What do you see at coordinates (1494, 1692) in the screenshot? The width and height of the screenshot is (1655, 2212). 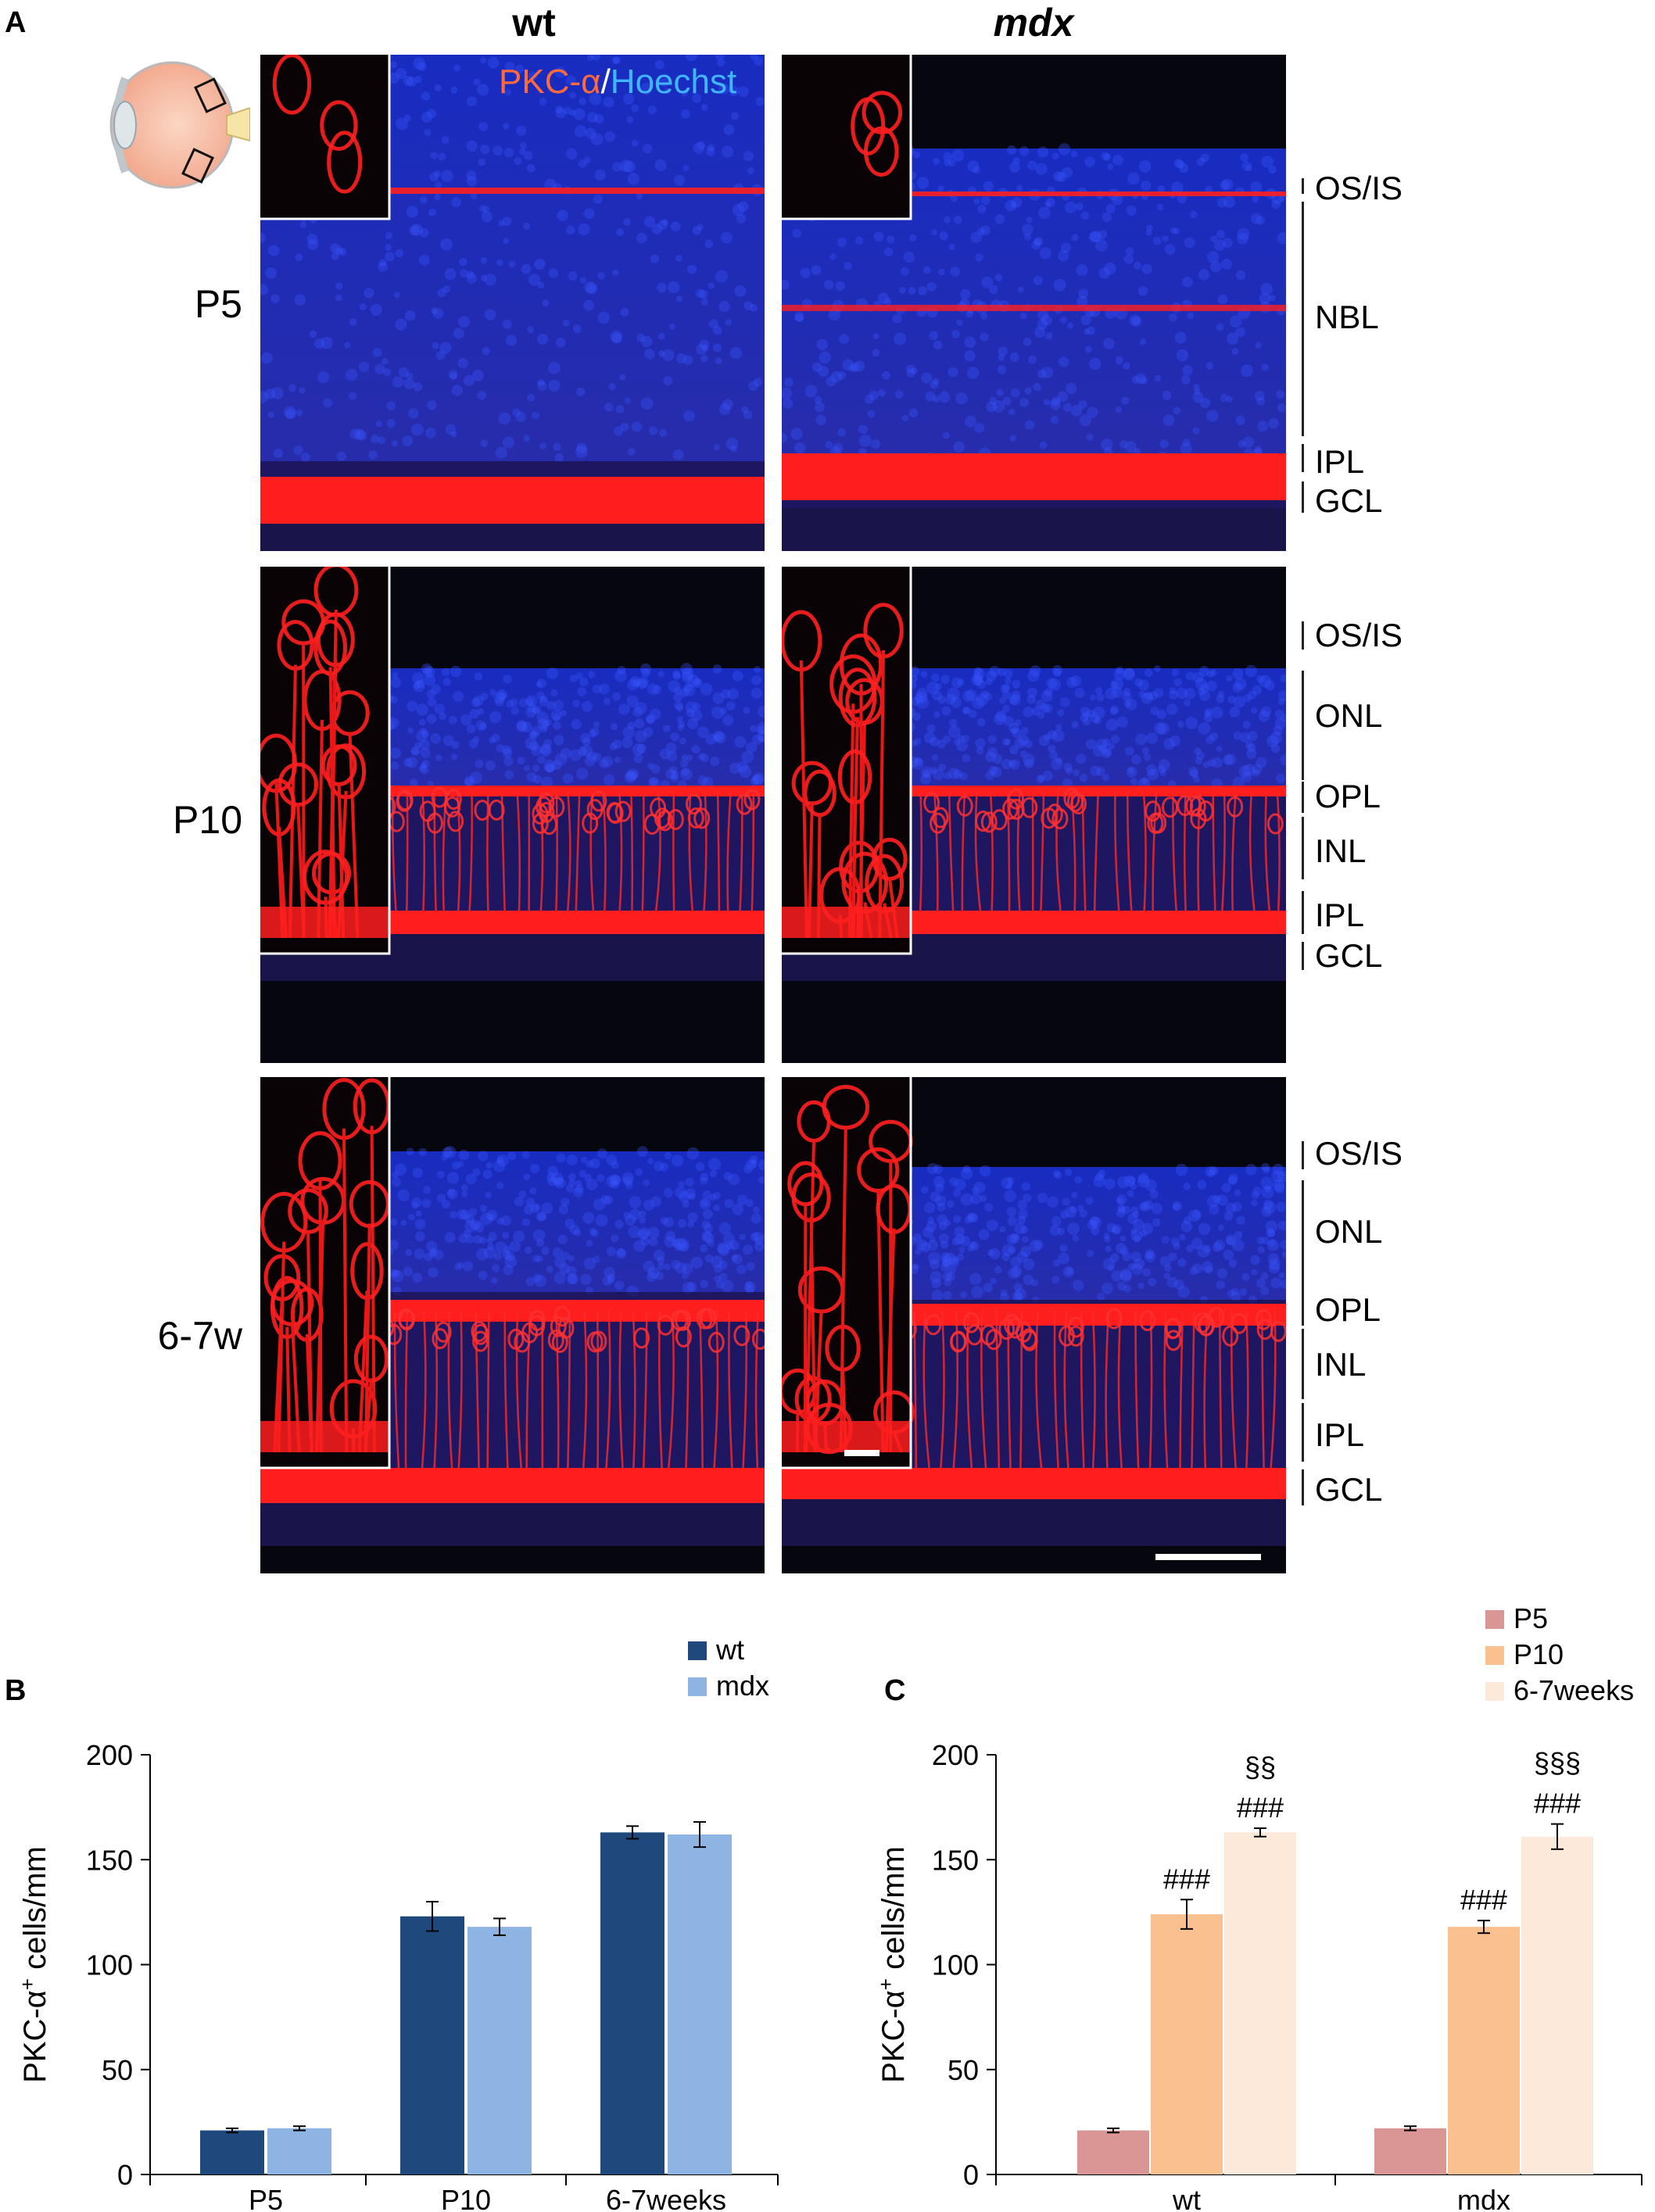 I see `legend-swatch-6-7weeks` at bounding box center [1494, 1692].